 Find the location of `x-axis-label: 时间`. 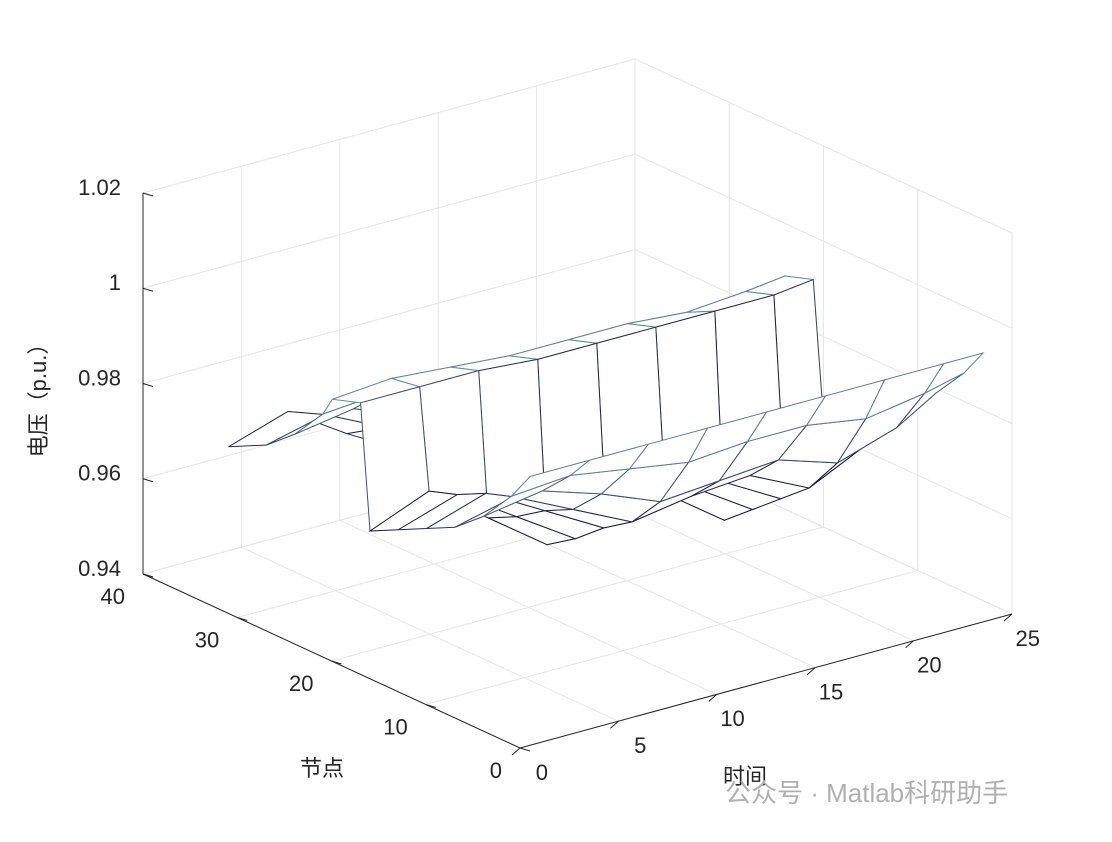

x-axis-label: 时间 is located at coordinates (745, 776).